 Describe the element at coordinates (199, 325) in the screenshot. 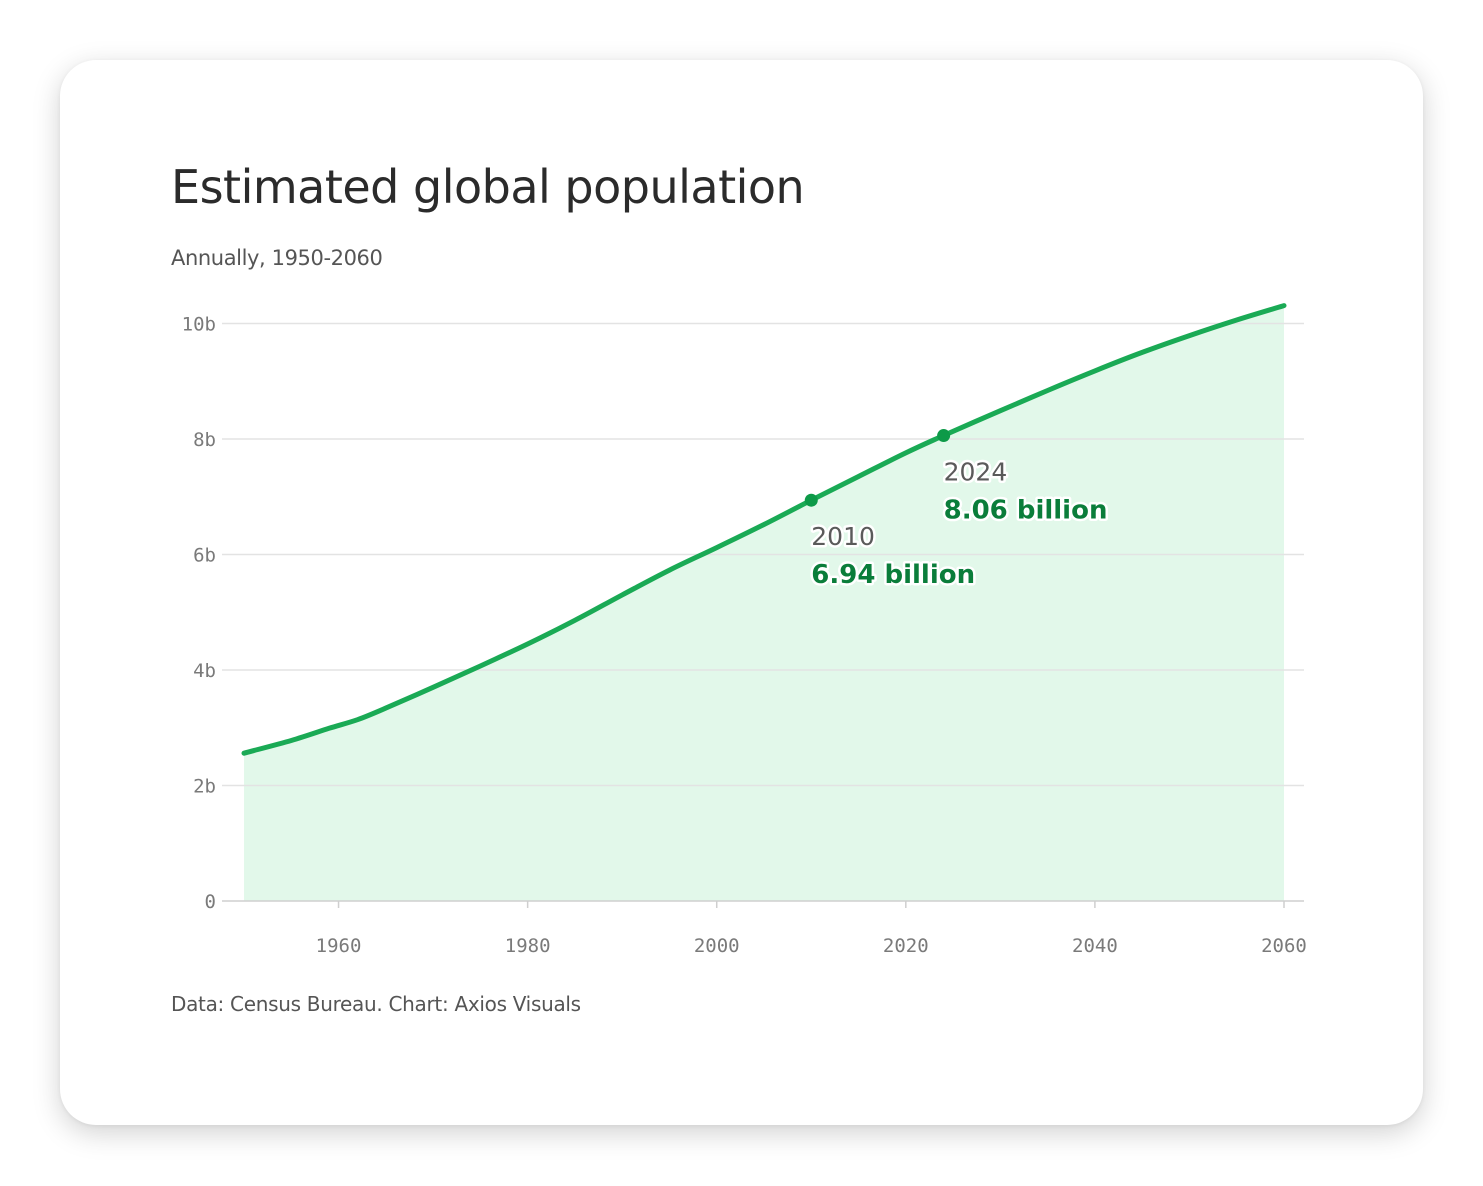

I see `y-tick-label: 10b` at that location.